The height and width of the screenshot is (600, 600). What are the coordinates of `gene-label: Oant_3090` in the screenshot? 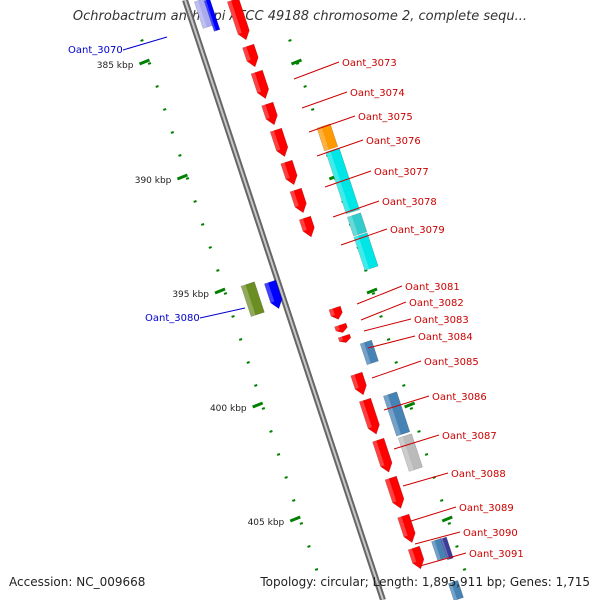 It's located at (490, 533).